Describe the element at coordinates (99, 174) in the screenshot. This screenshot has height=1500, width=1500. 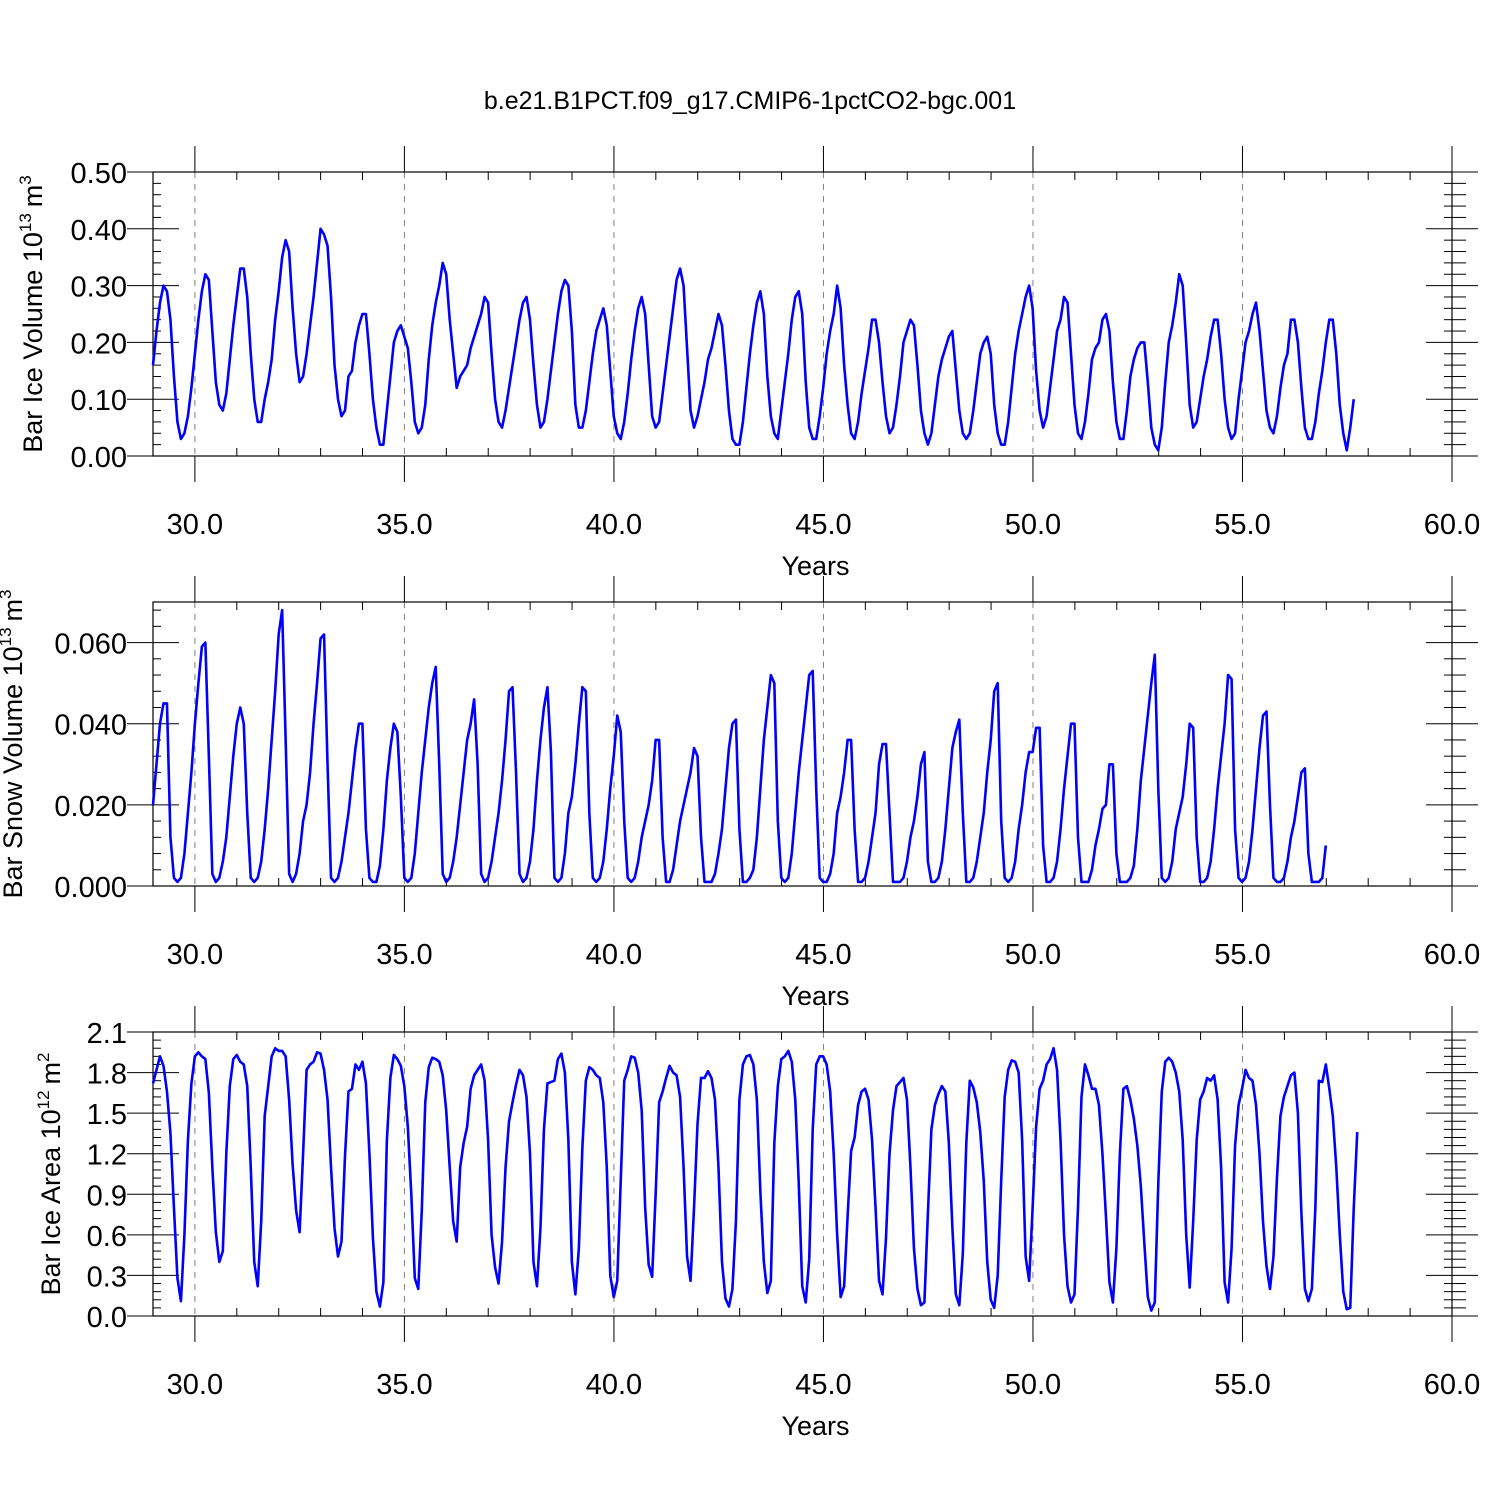
I see `y-tick-label: 0.50` at that location.